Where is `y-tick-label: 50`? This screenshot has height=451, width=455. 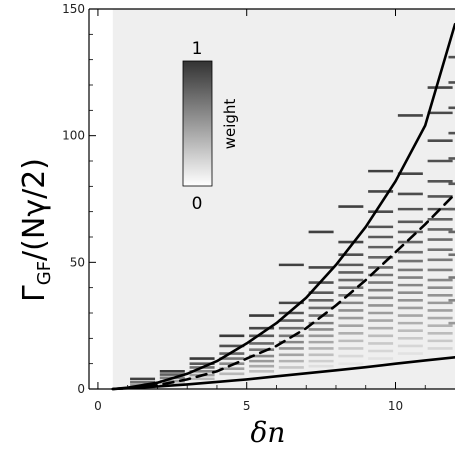 y-tick-label: 50 is located at coordinates (77, 262).